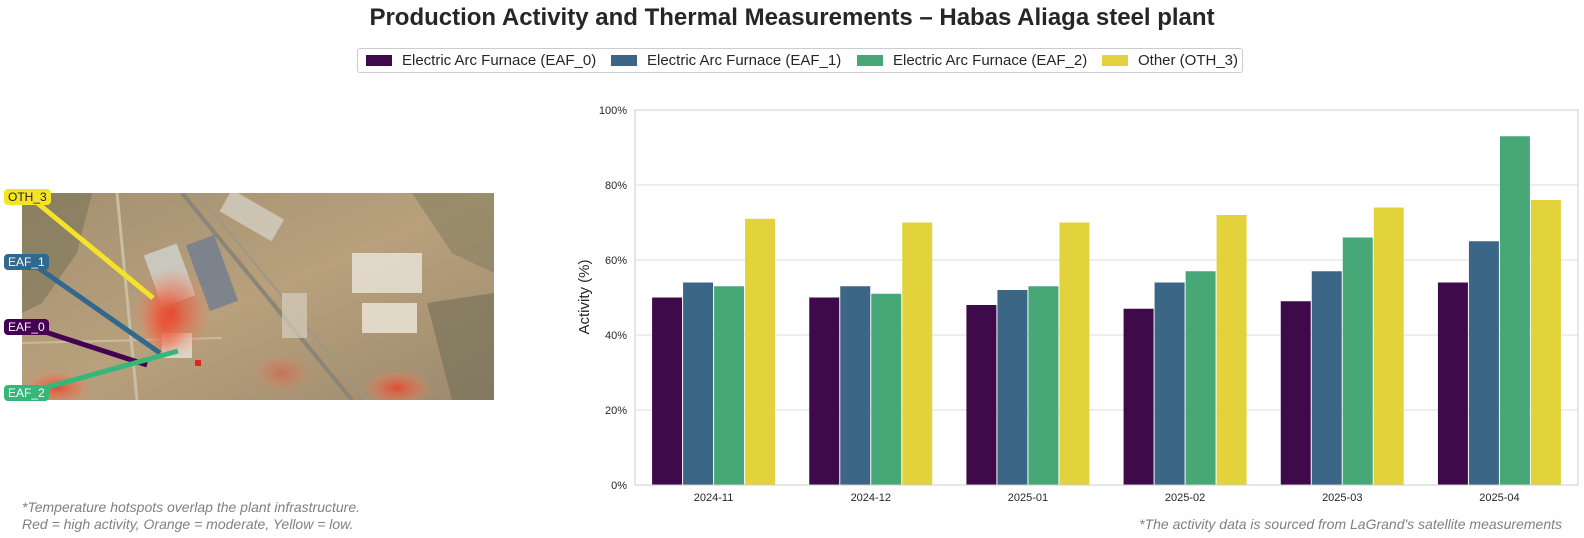 The image size is (1584, 538). What do you see at coordinates (104, 371) in the screenshot?
I see `pointer-eaf2` at bounding box center [104, 371].